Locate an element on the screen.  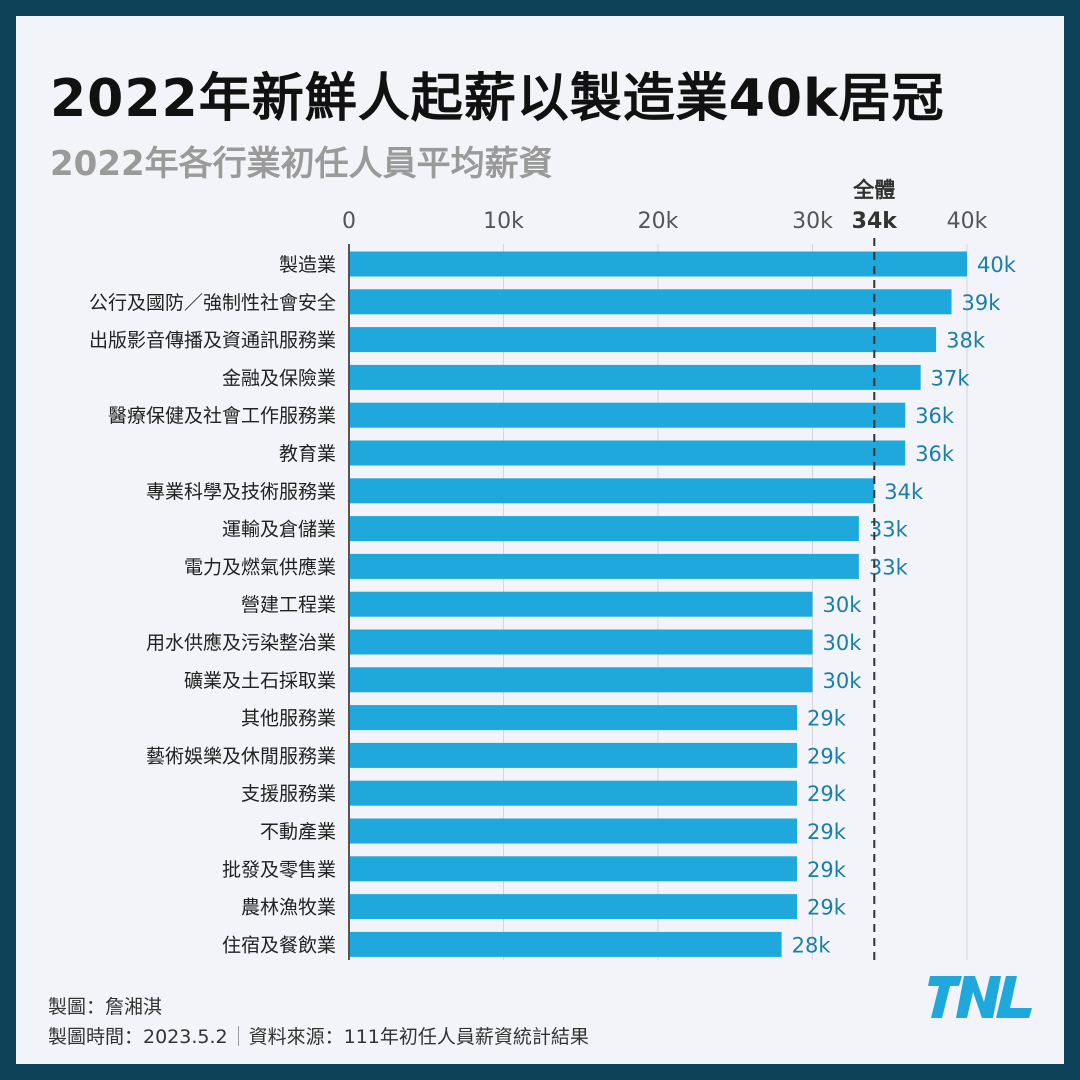
category-label: 運輸及倉儲業 is located at coordinates (279, 530).